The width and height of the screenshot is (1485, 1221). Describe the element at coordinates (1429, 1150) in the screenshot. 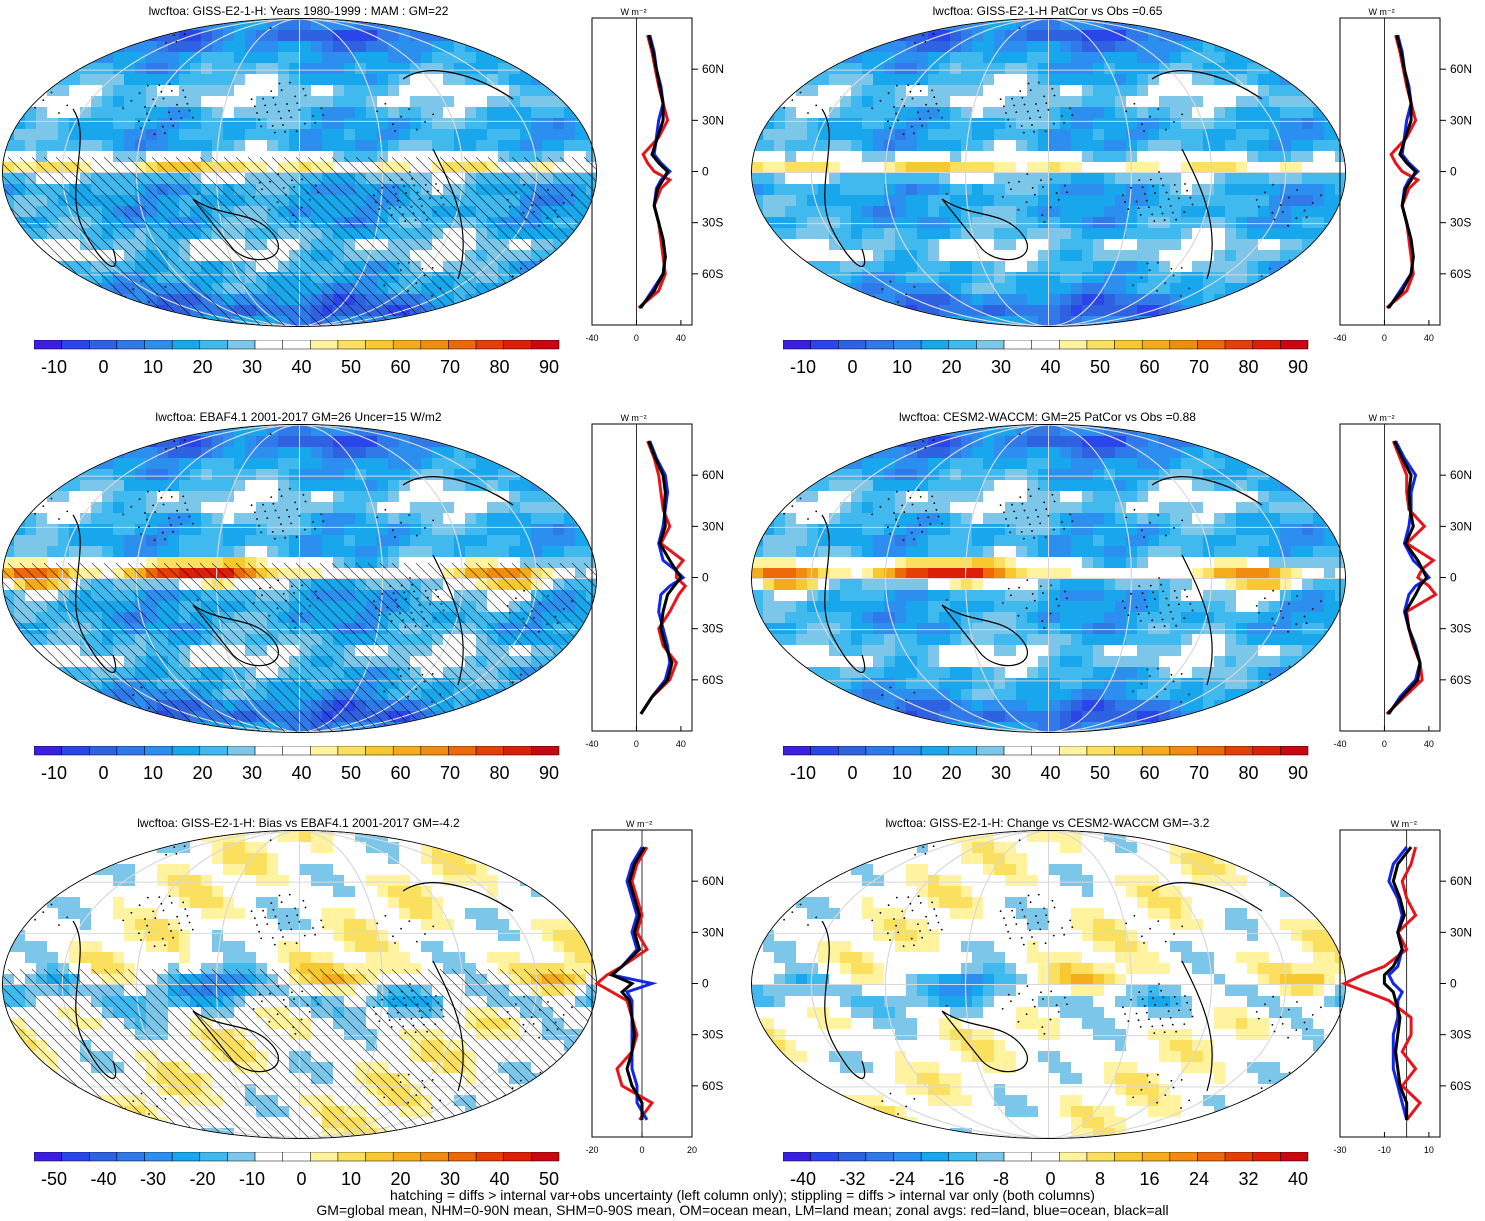

I see `zonal-x-tick-label: 10` at that location.